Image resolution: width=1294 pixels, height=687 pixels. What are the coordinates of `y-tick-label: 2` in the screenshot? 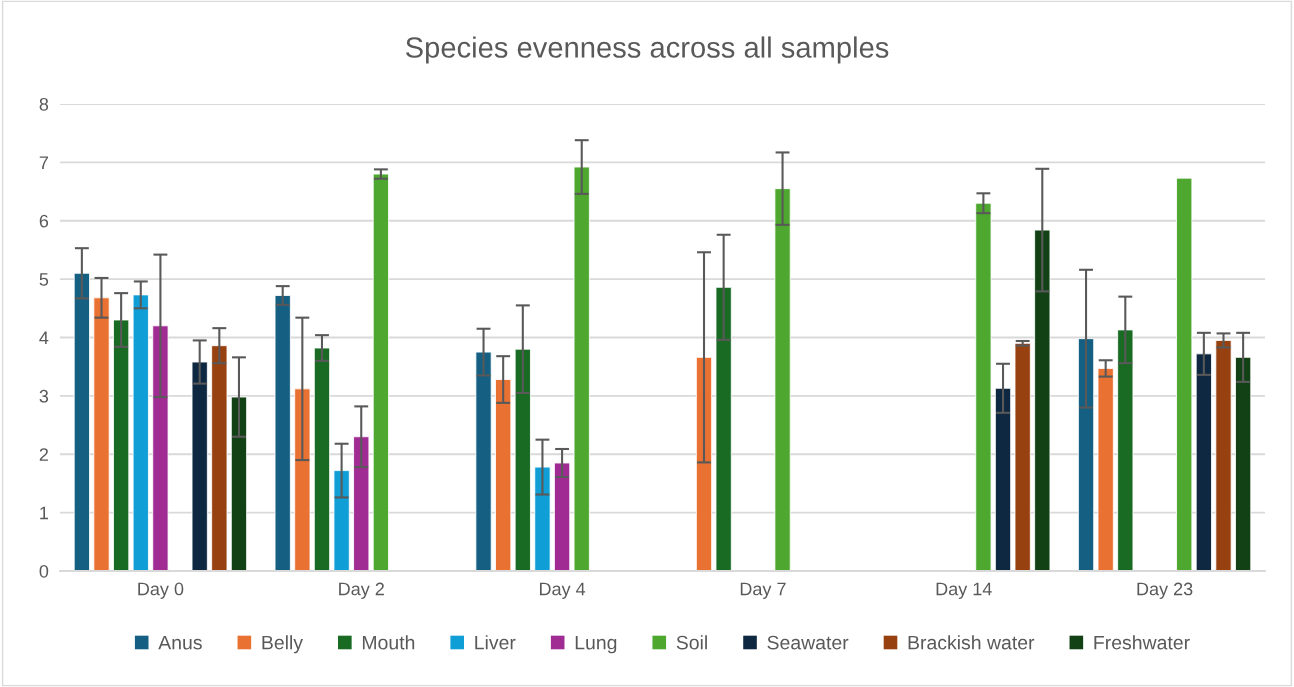 It's located at (43, 454).